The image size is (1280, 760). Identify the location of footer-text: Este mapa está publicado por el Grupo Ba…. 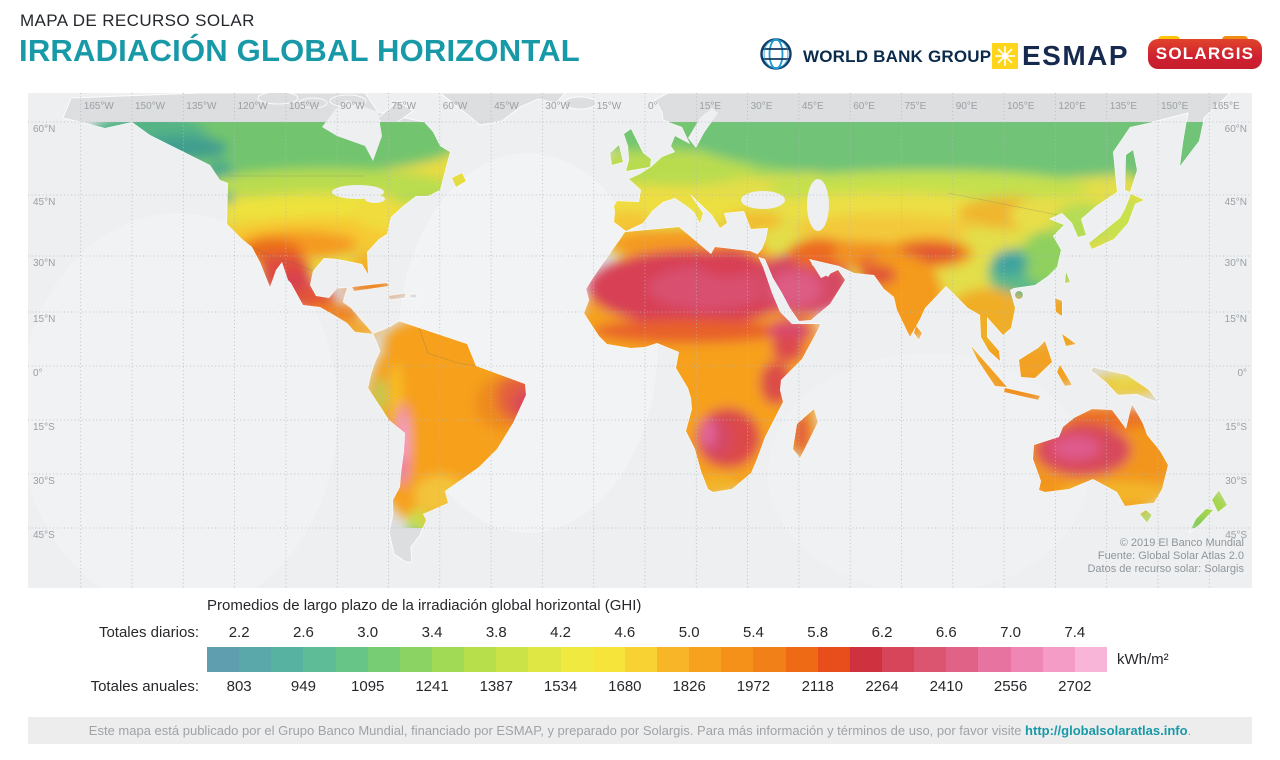
(640, 730).